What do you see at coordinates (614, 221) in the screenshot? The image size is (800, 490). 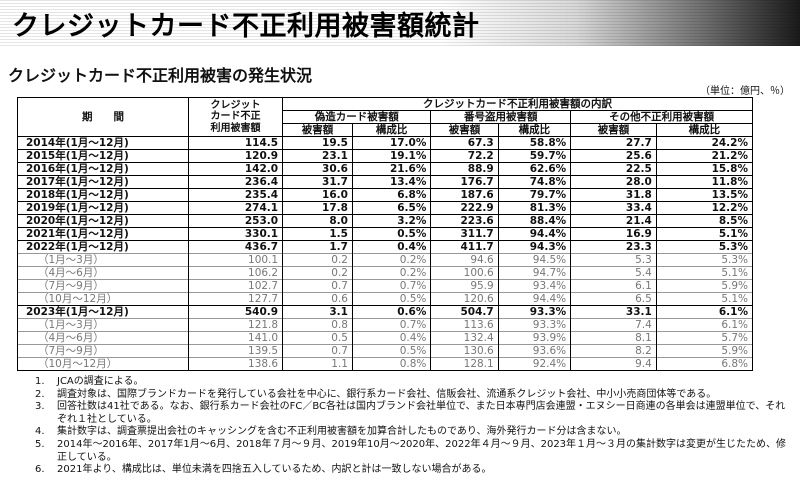 I see `other-amount-cell: 21.4` at bounding box center [614, 221].